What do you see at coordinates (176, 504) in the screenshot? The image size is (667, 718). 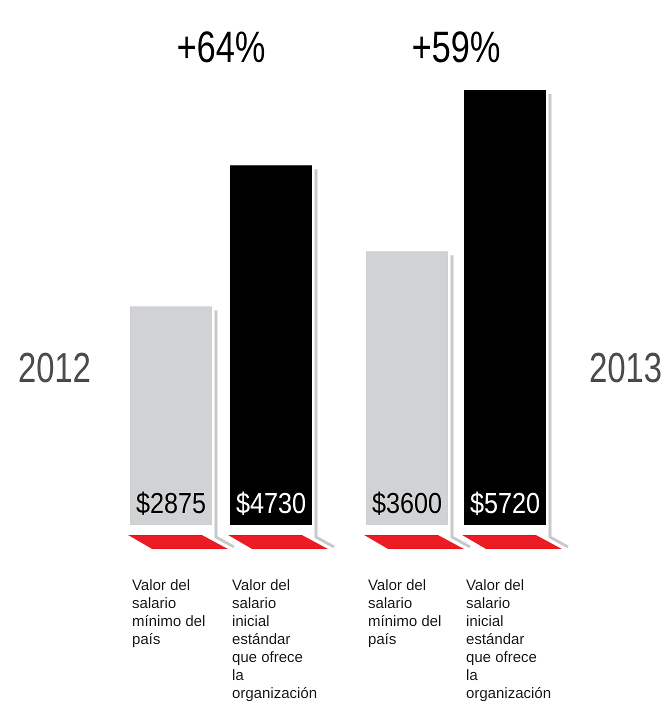 I see `data-label: $2875` at bounding box center [176, 504].